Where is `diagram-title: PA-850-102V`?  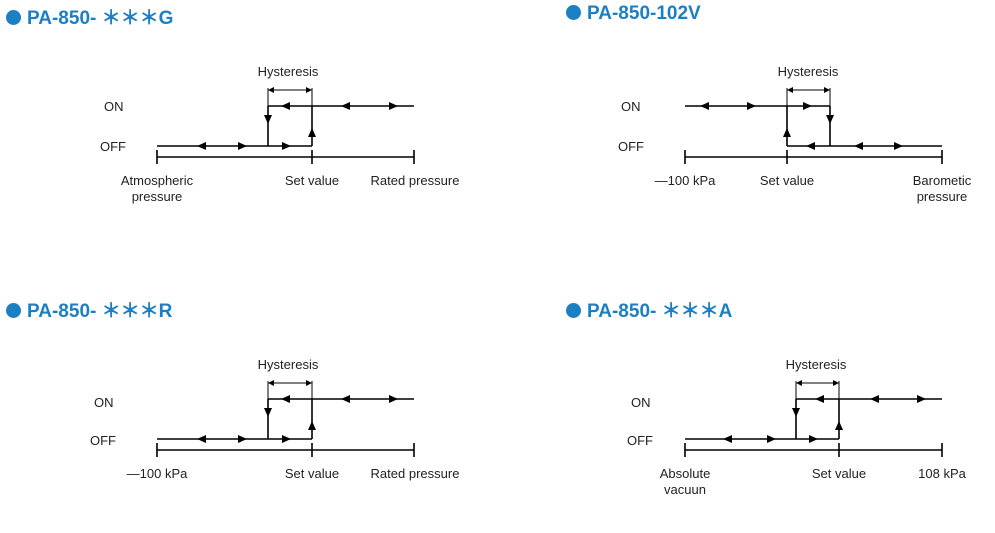
diagram-title: PA-850-102V is located at coordinates (633, 14).